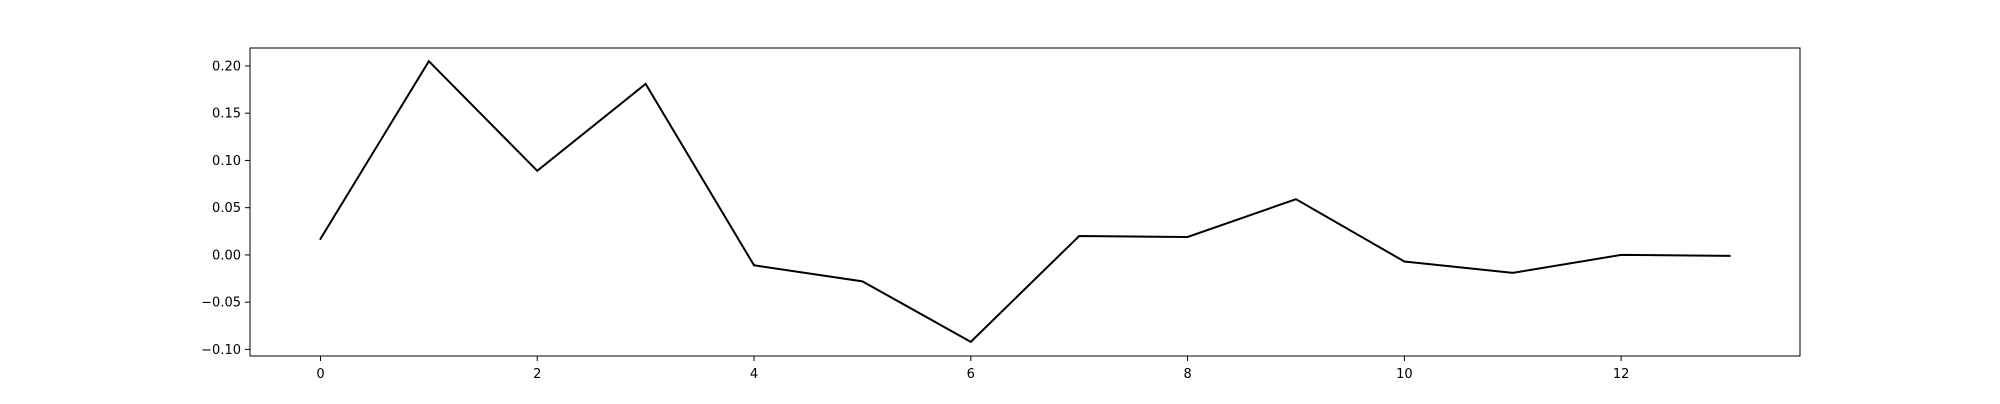 Image resolution: width=2000 pixels, height=404 pixels. I want to click on x-axis: 0 2 4 6 8 10 12, so click(972, 369).